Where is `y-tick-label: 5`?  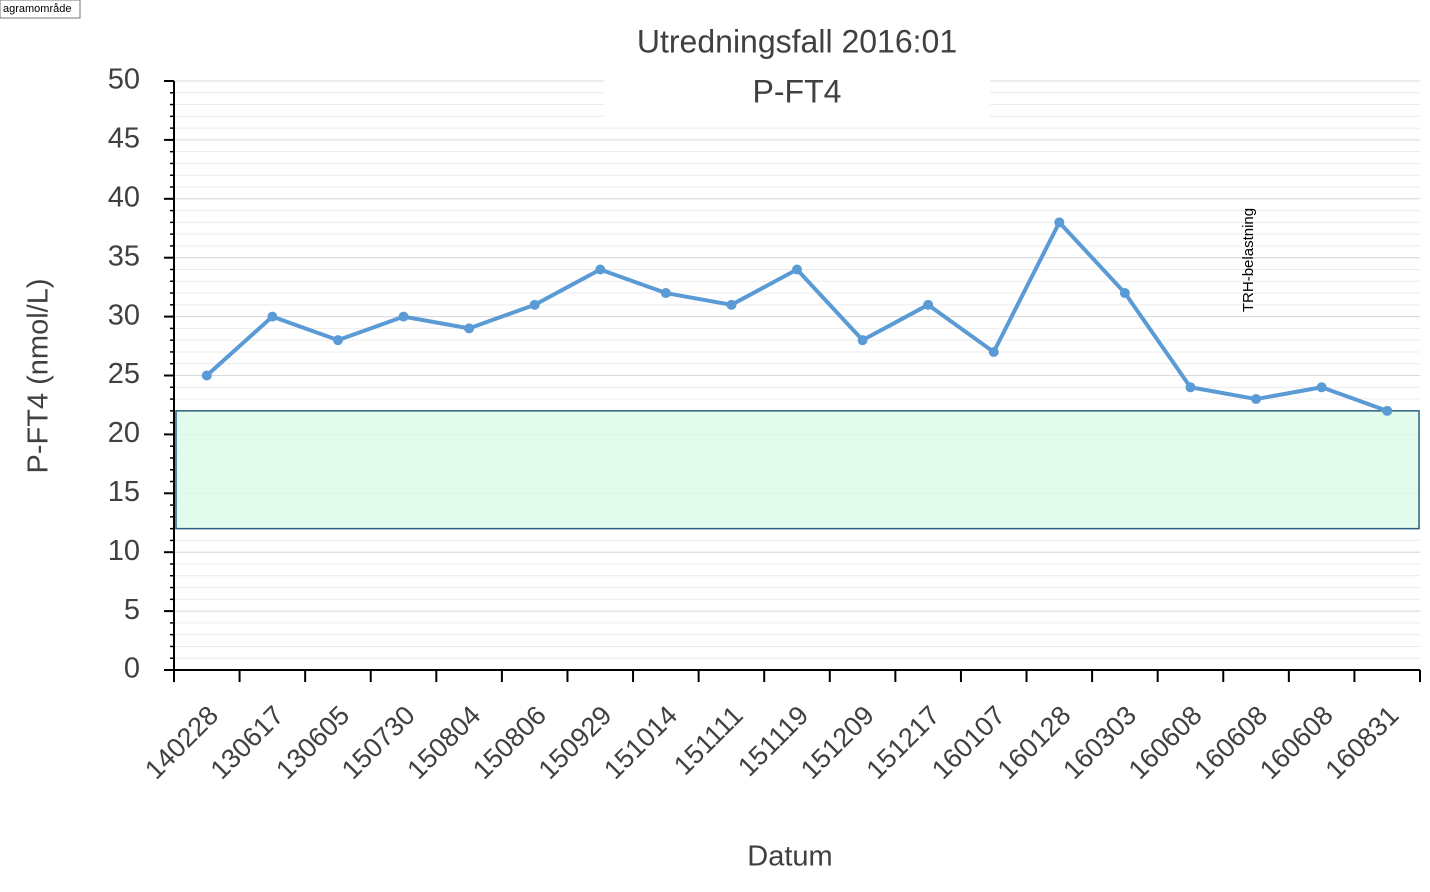
y-tick-label: 5 is located at coordinates (132, 610).